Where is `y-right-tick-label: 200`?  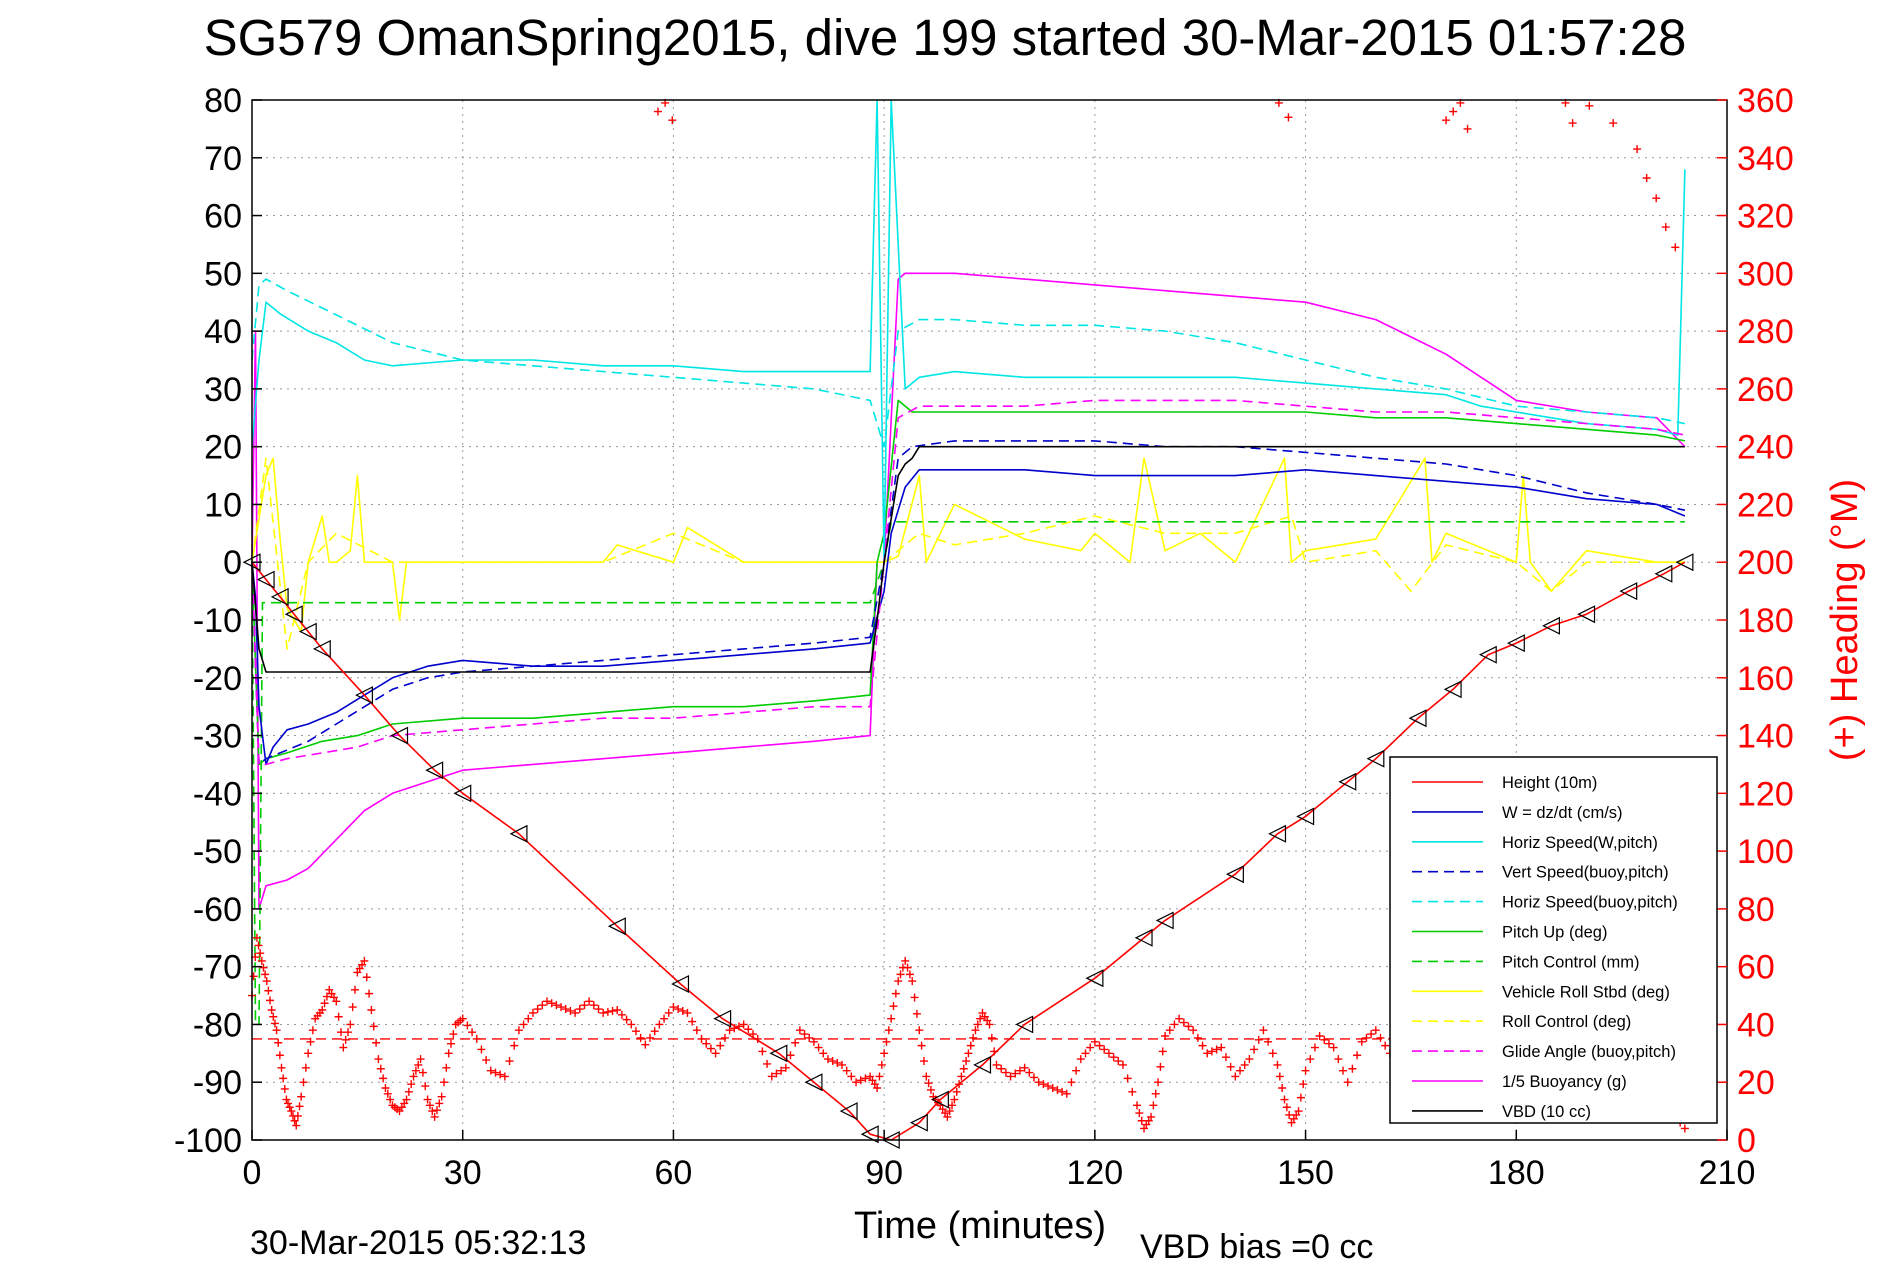 y-right-tick-label: 200 is located at coordinates (1765, 563).